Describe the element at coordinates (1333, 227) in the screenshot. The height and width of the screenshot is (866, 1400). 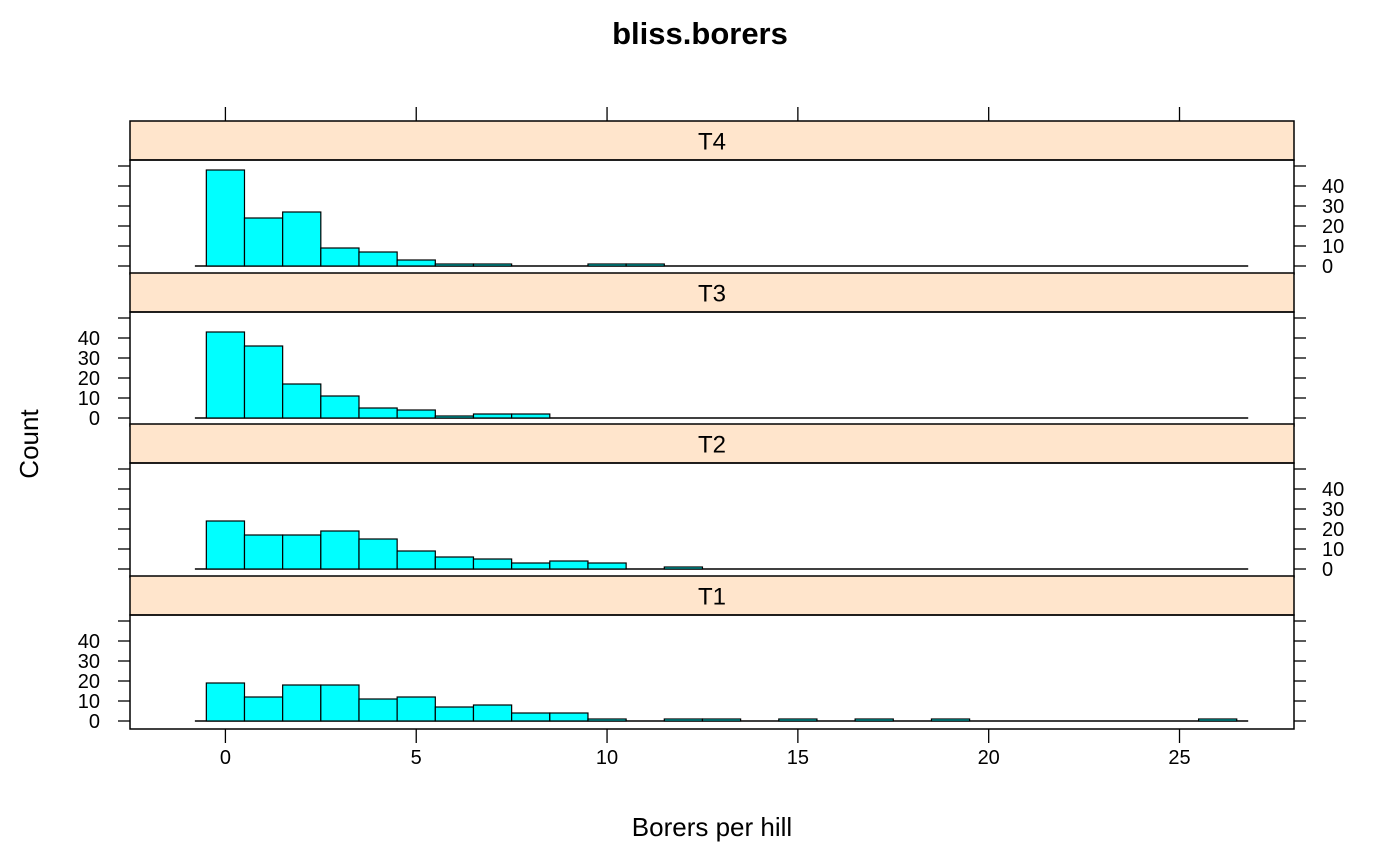
I see `y-tick-label-T4: 20` at that location.